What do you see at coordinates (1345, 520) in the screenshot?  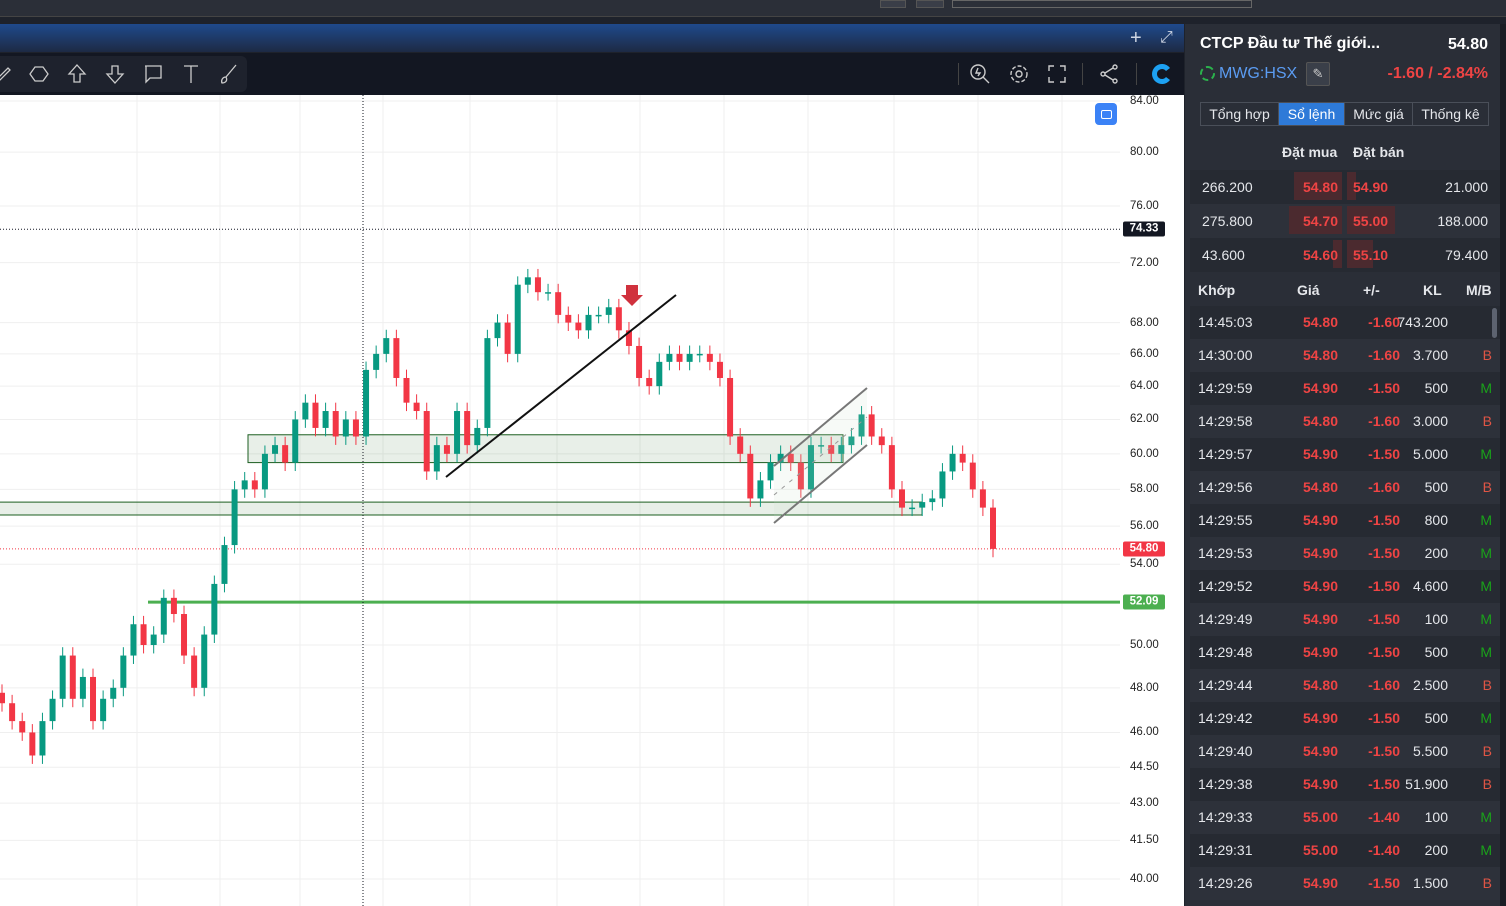 I see `trade-row: 14:29:55 54.90 -1.50 800 M` at bounding box center [1345, 520].